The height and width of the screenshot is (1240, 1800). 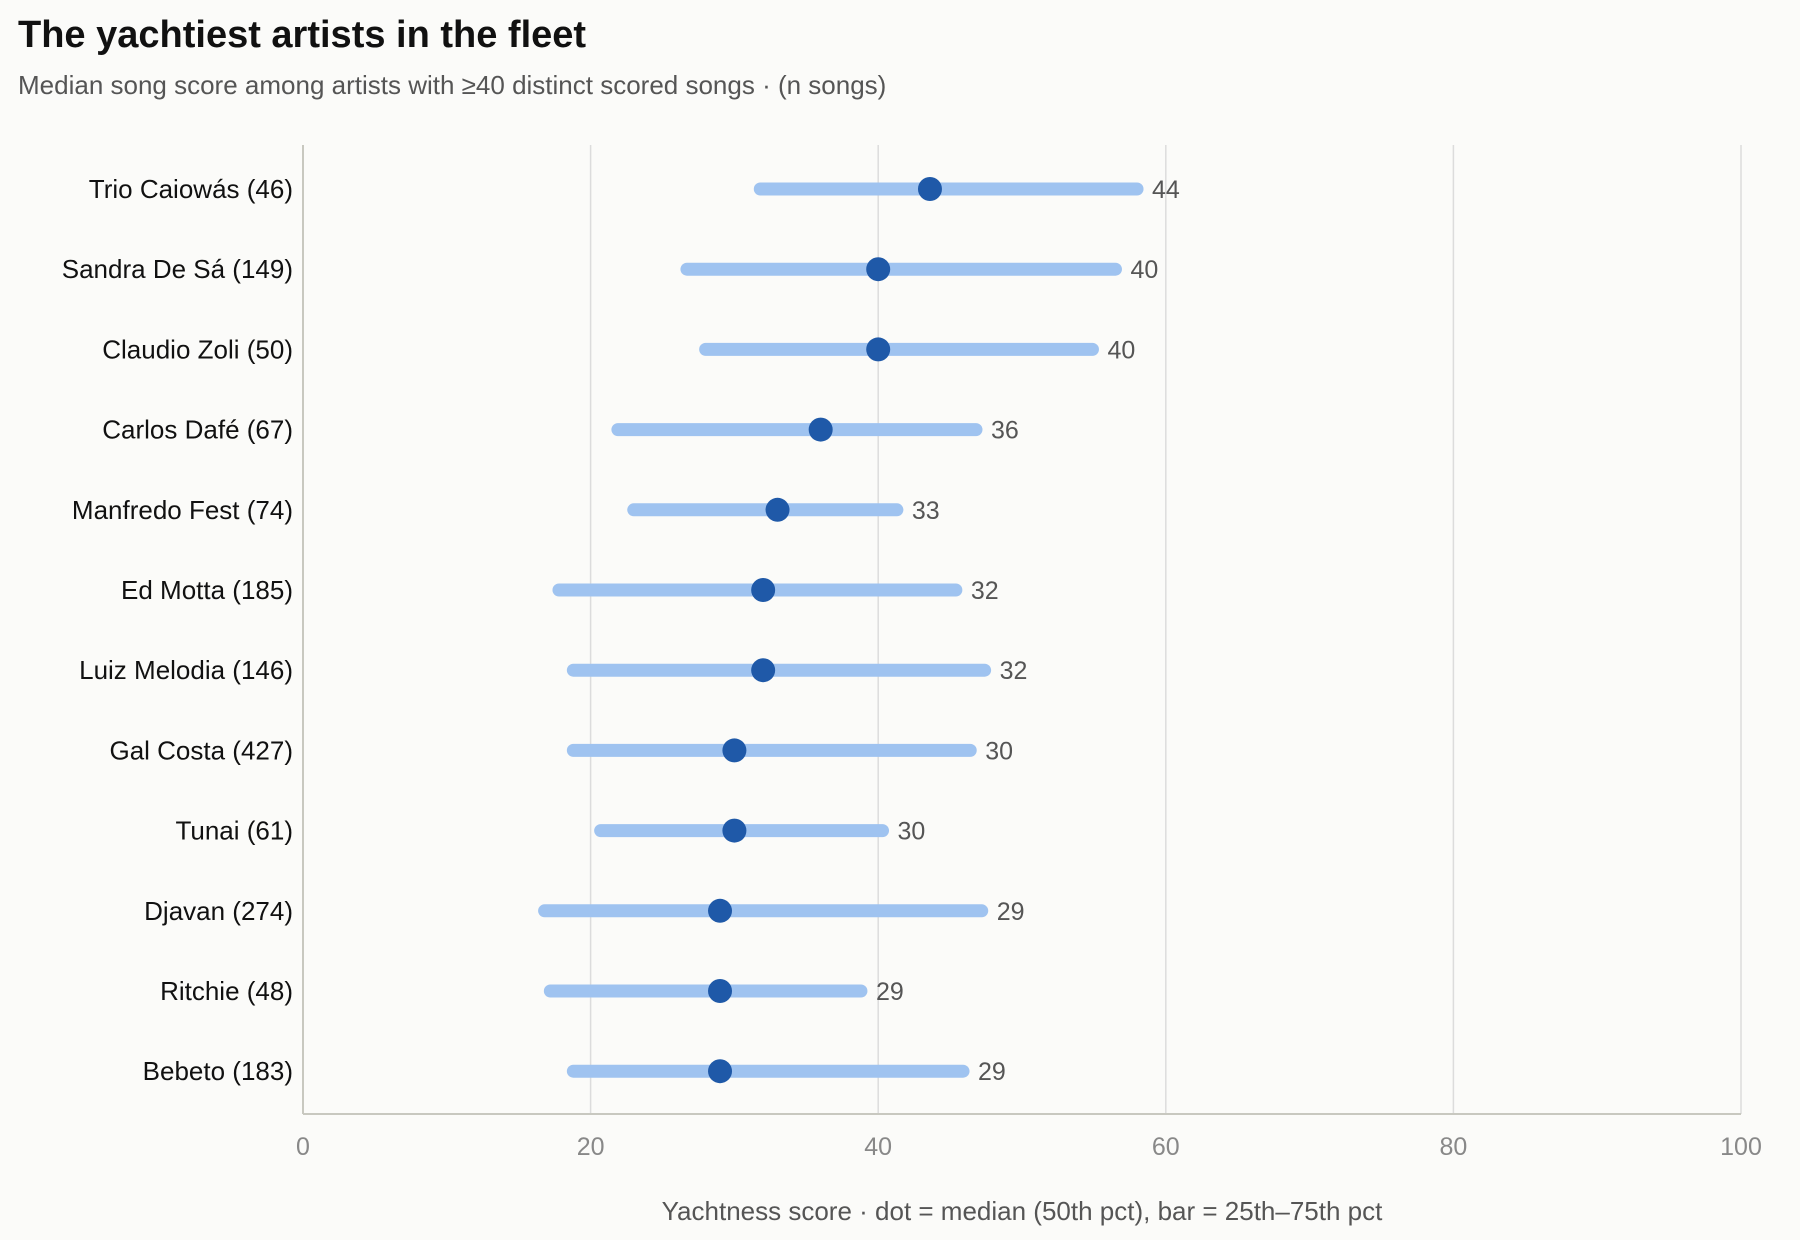 What do you see at coordinates (201, 750) in the screenshot?
I see `row-label-7: Gal Costa (427)` at bounding box center [201, 750].